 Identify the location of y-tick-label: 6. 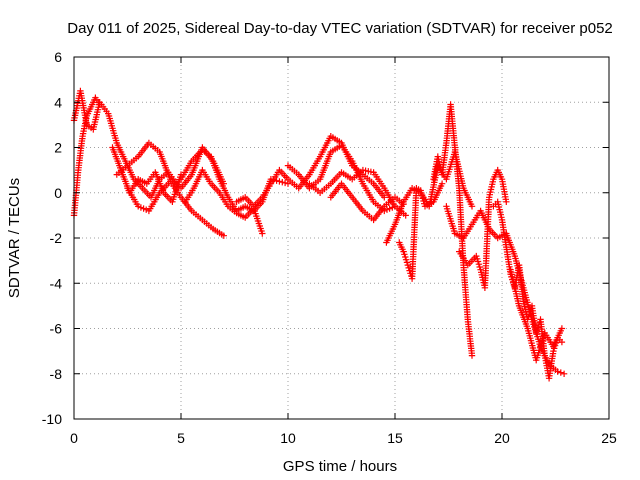
(58, 57).